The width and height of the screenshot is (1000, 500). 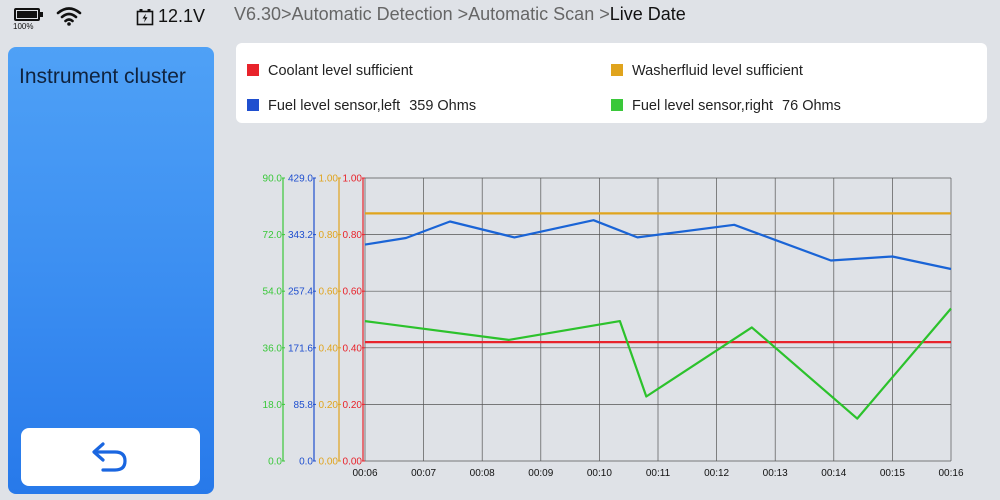 What do you see at coordinates (300, 179) in the screenshot?
I see `y-tick-label: 429.0` at bounding box center [300, 179].